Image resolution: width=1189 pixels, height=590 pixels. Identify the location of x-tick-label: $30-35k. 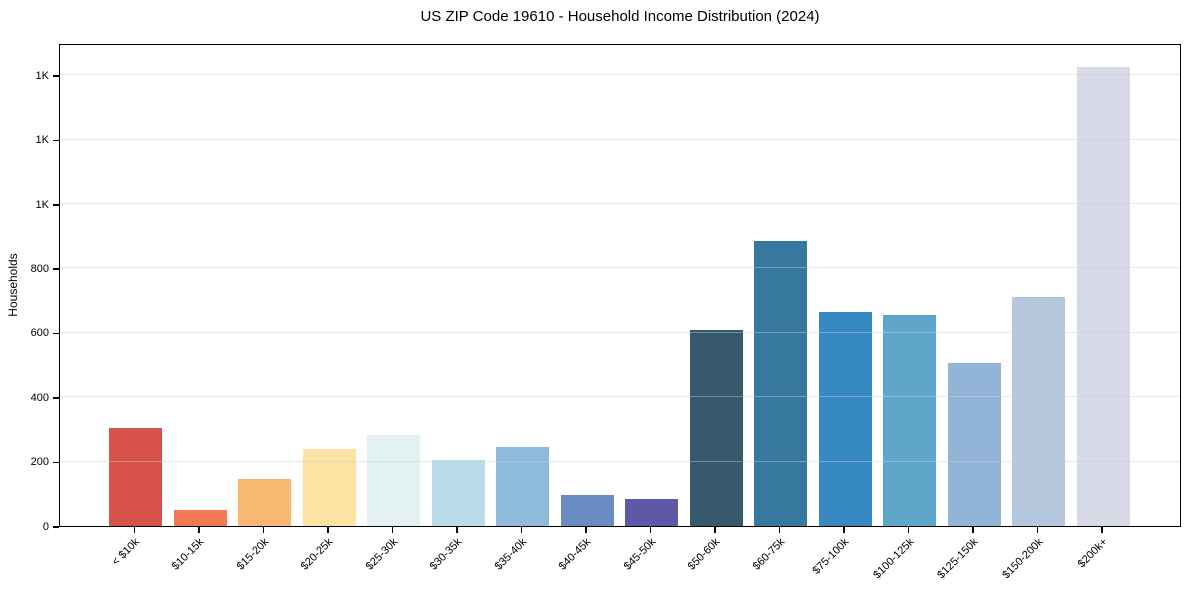
(446, 554).